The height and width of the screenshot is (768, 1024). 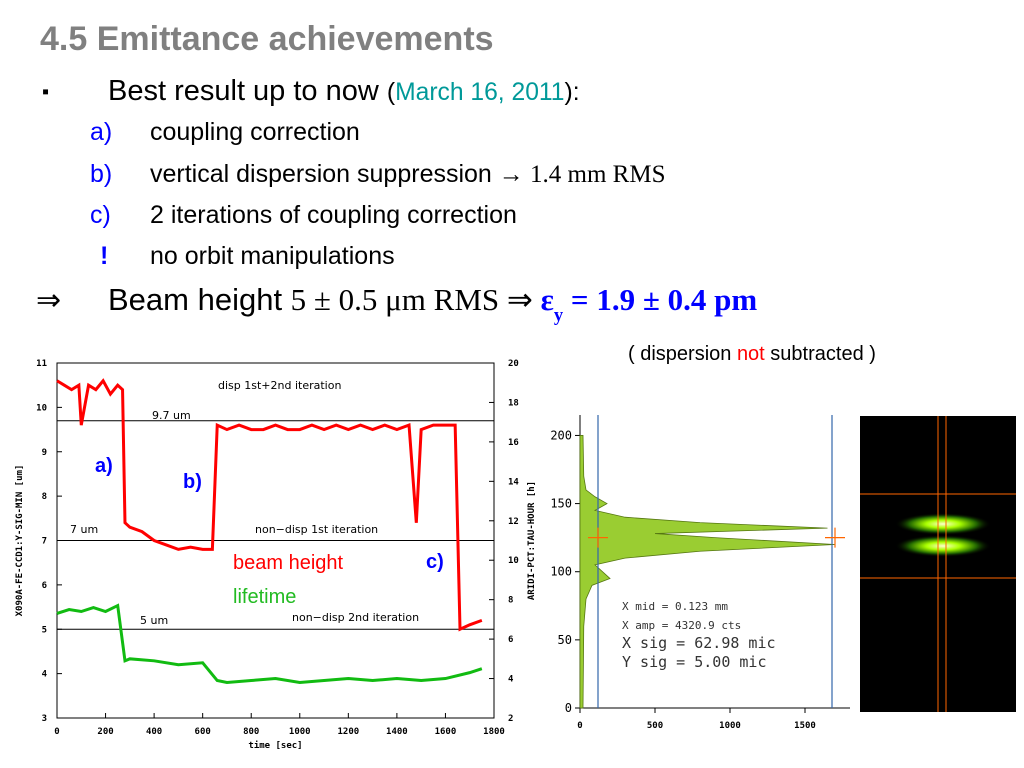 What do you see at coordinates (513, 443) in the screenshot?
I see `y2-tick-label: 16` at bounding box center [513, 443].